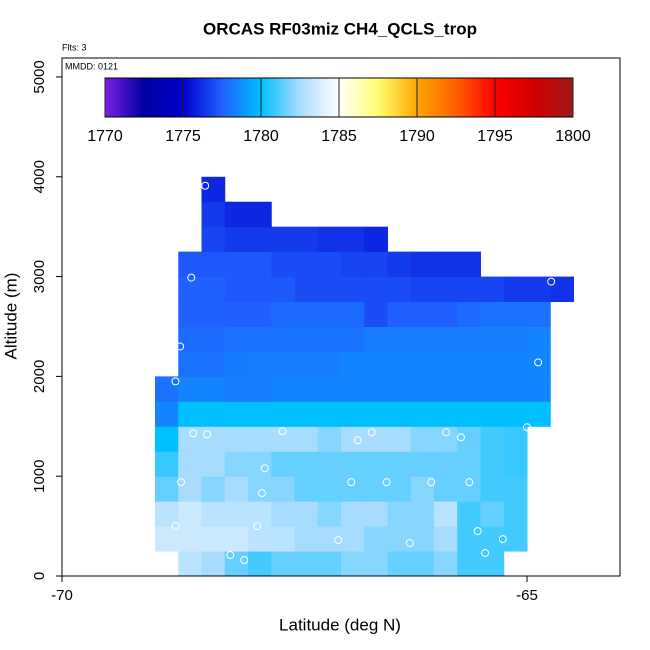 Image resolution: width=650 pixels, height=650 pixels. I want to click on x-tick-label: -65, so click(527, 595).